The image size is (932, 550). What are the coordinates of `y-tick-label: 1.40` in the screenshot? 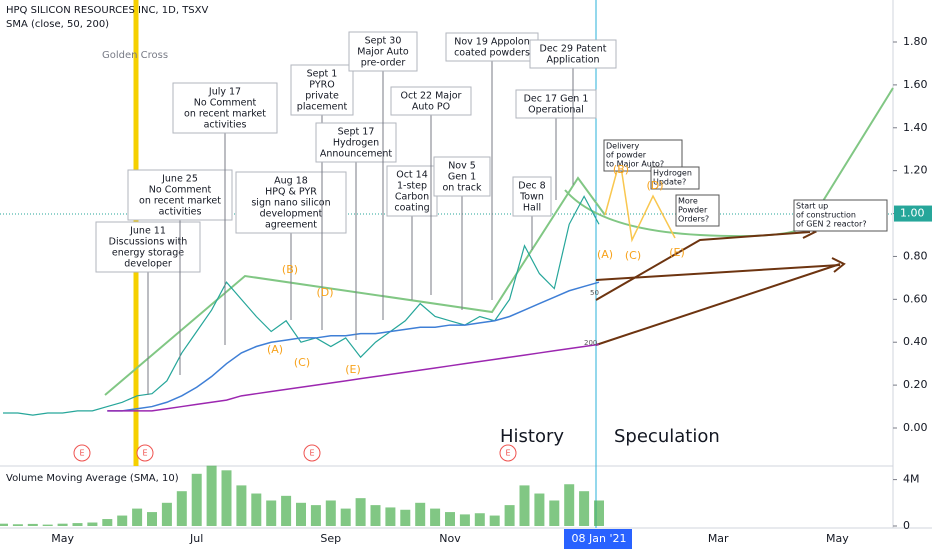 It's located at (915, 127).